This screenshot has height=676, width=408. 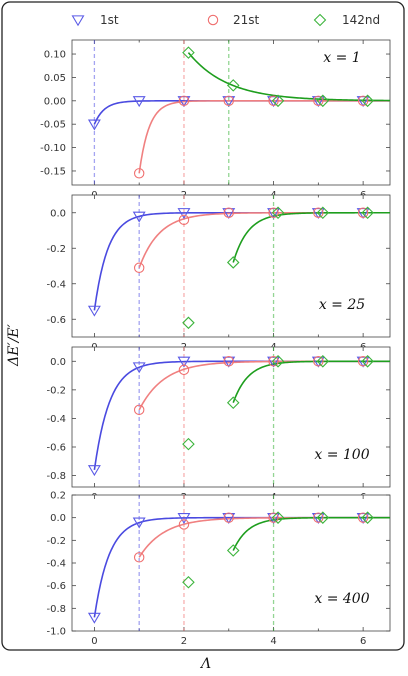 I want to click on y-tick-label: -0.8, so click(x=56, y=609).